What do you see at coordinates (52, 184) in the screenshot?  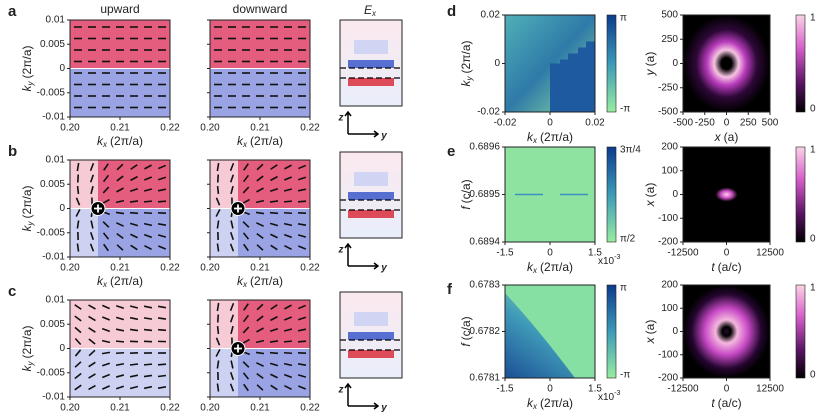 I see `y-tick-label: 0.005` at bounding box center [52, 184].